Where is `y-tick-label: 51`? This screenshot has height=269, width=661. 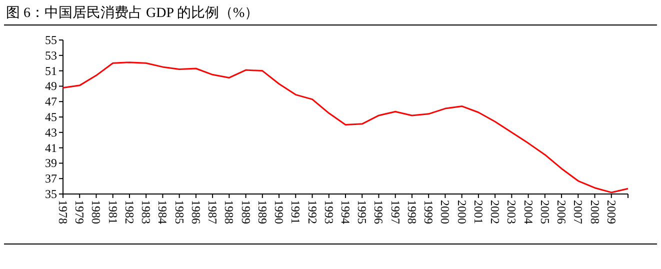 y-tick-label: 51 is located at coordinates (51, 71).